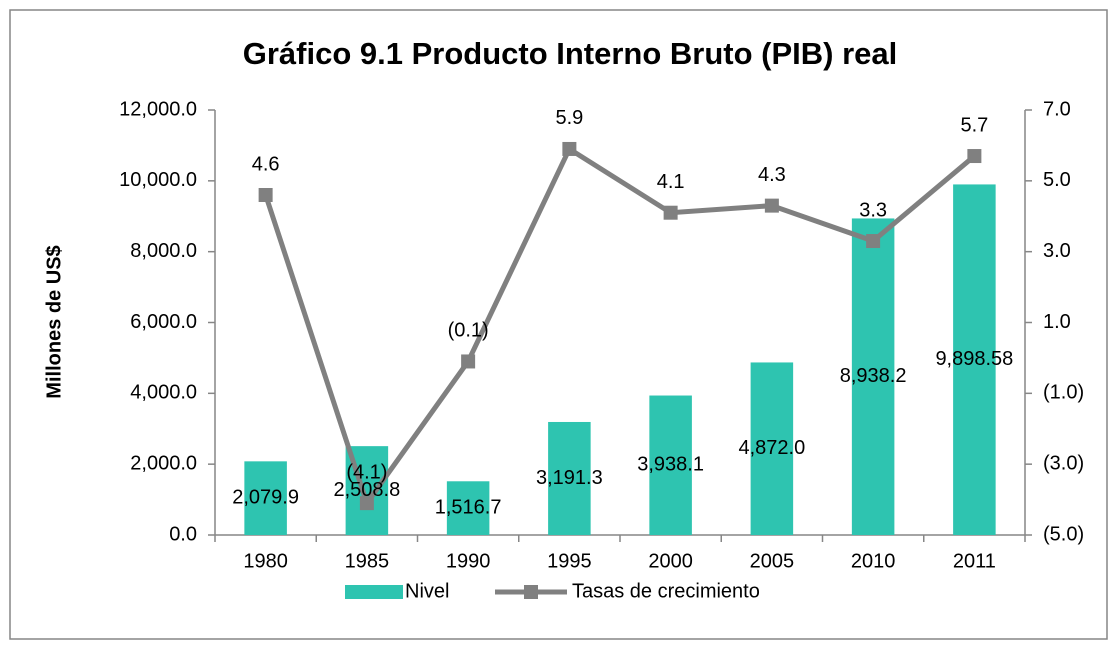 This screenshot has height=650, width=1118. What do you see at coordinates (1057, 322) in the screenshot?
I see `y2-tick-label: 1.0` at bounding box center [1057, 322].